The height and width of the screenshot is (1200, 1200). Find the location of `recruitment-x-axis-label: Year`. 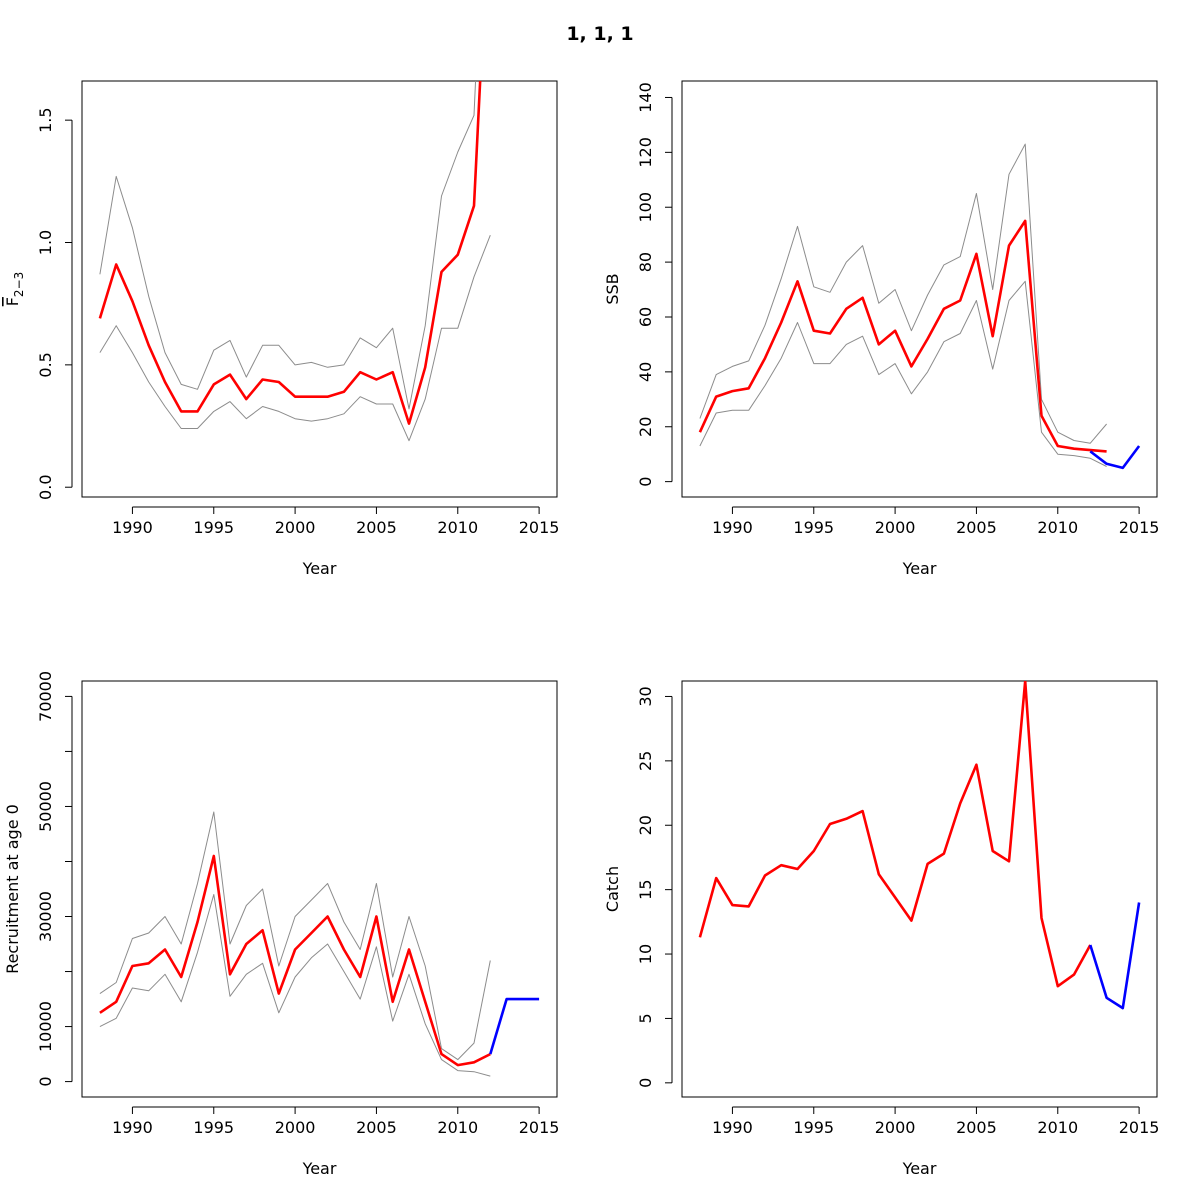

recruitment-x-axis-label: Year is located at coordinates (319, 1168).